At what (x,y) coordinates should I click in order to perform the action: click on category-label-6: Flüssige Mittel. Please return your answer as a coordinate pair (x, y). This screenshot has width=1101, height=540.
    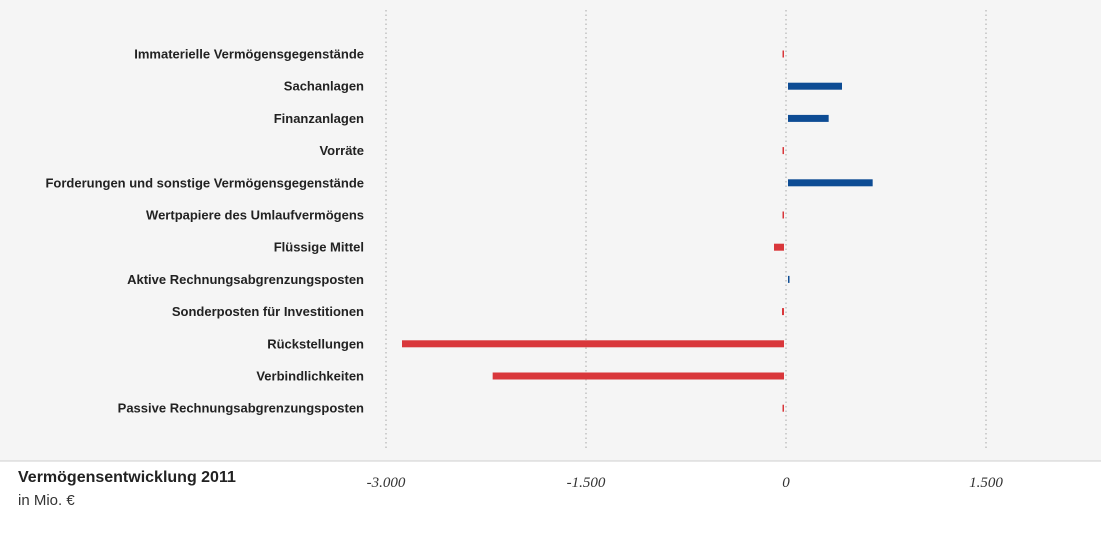
    Looking at the image, I should click on (319, 247).